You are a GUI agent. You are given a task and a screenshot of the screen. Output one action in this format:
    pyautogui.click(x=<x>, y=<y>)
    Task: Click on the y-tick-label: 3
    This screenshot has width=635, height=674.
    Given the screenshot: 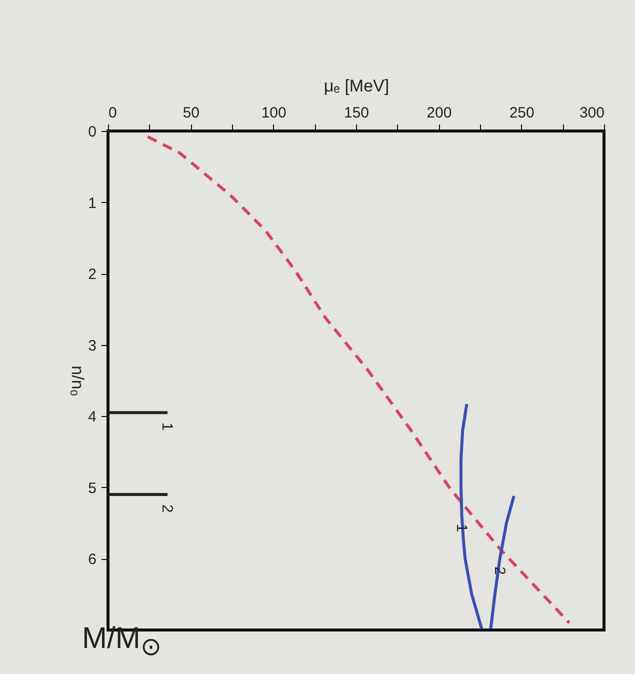 What is the action you would take?
    pyautogui.click(x=92, y=345)
    